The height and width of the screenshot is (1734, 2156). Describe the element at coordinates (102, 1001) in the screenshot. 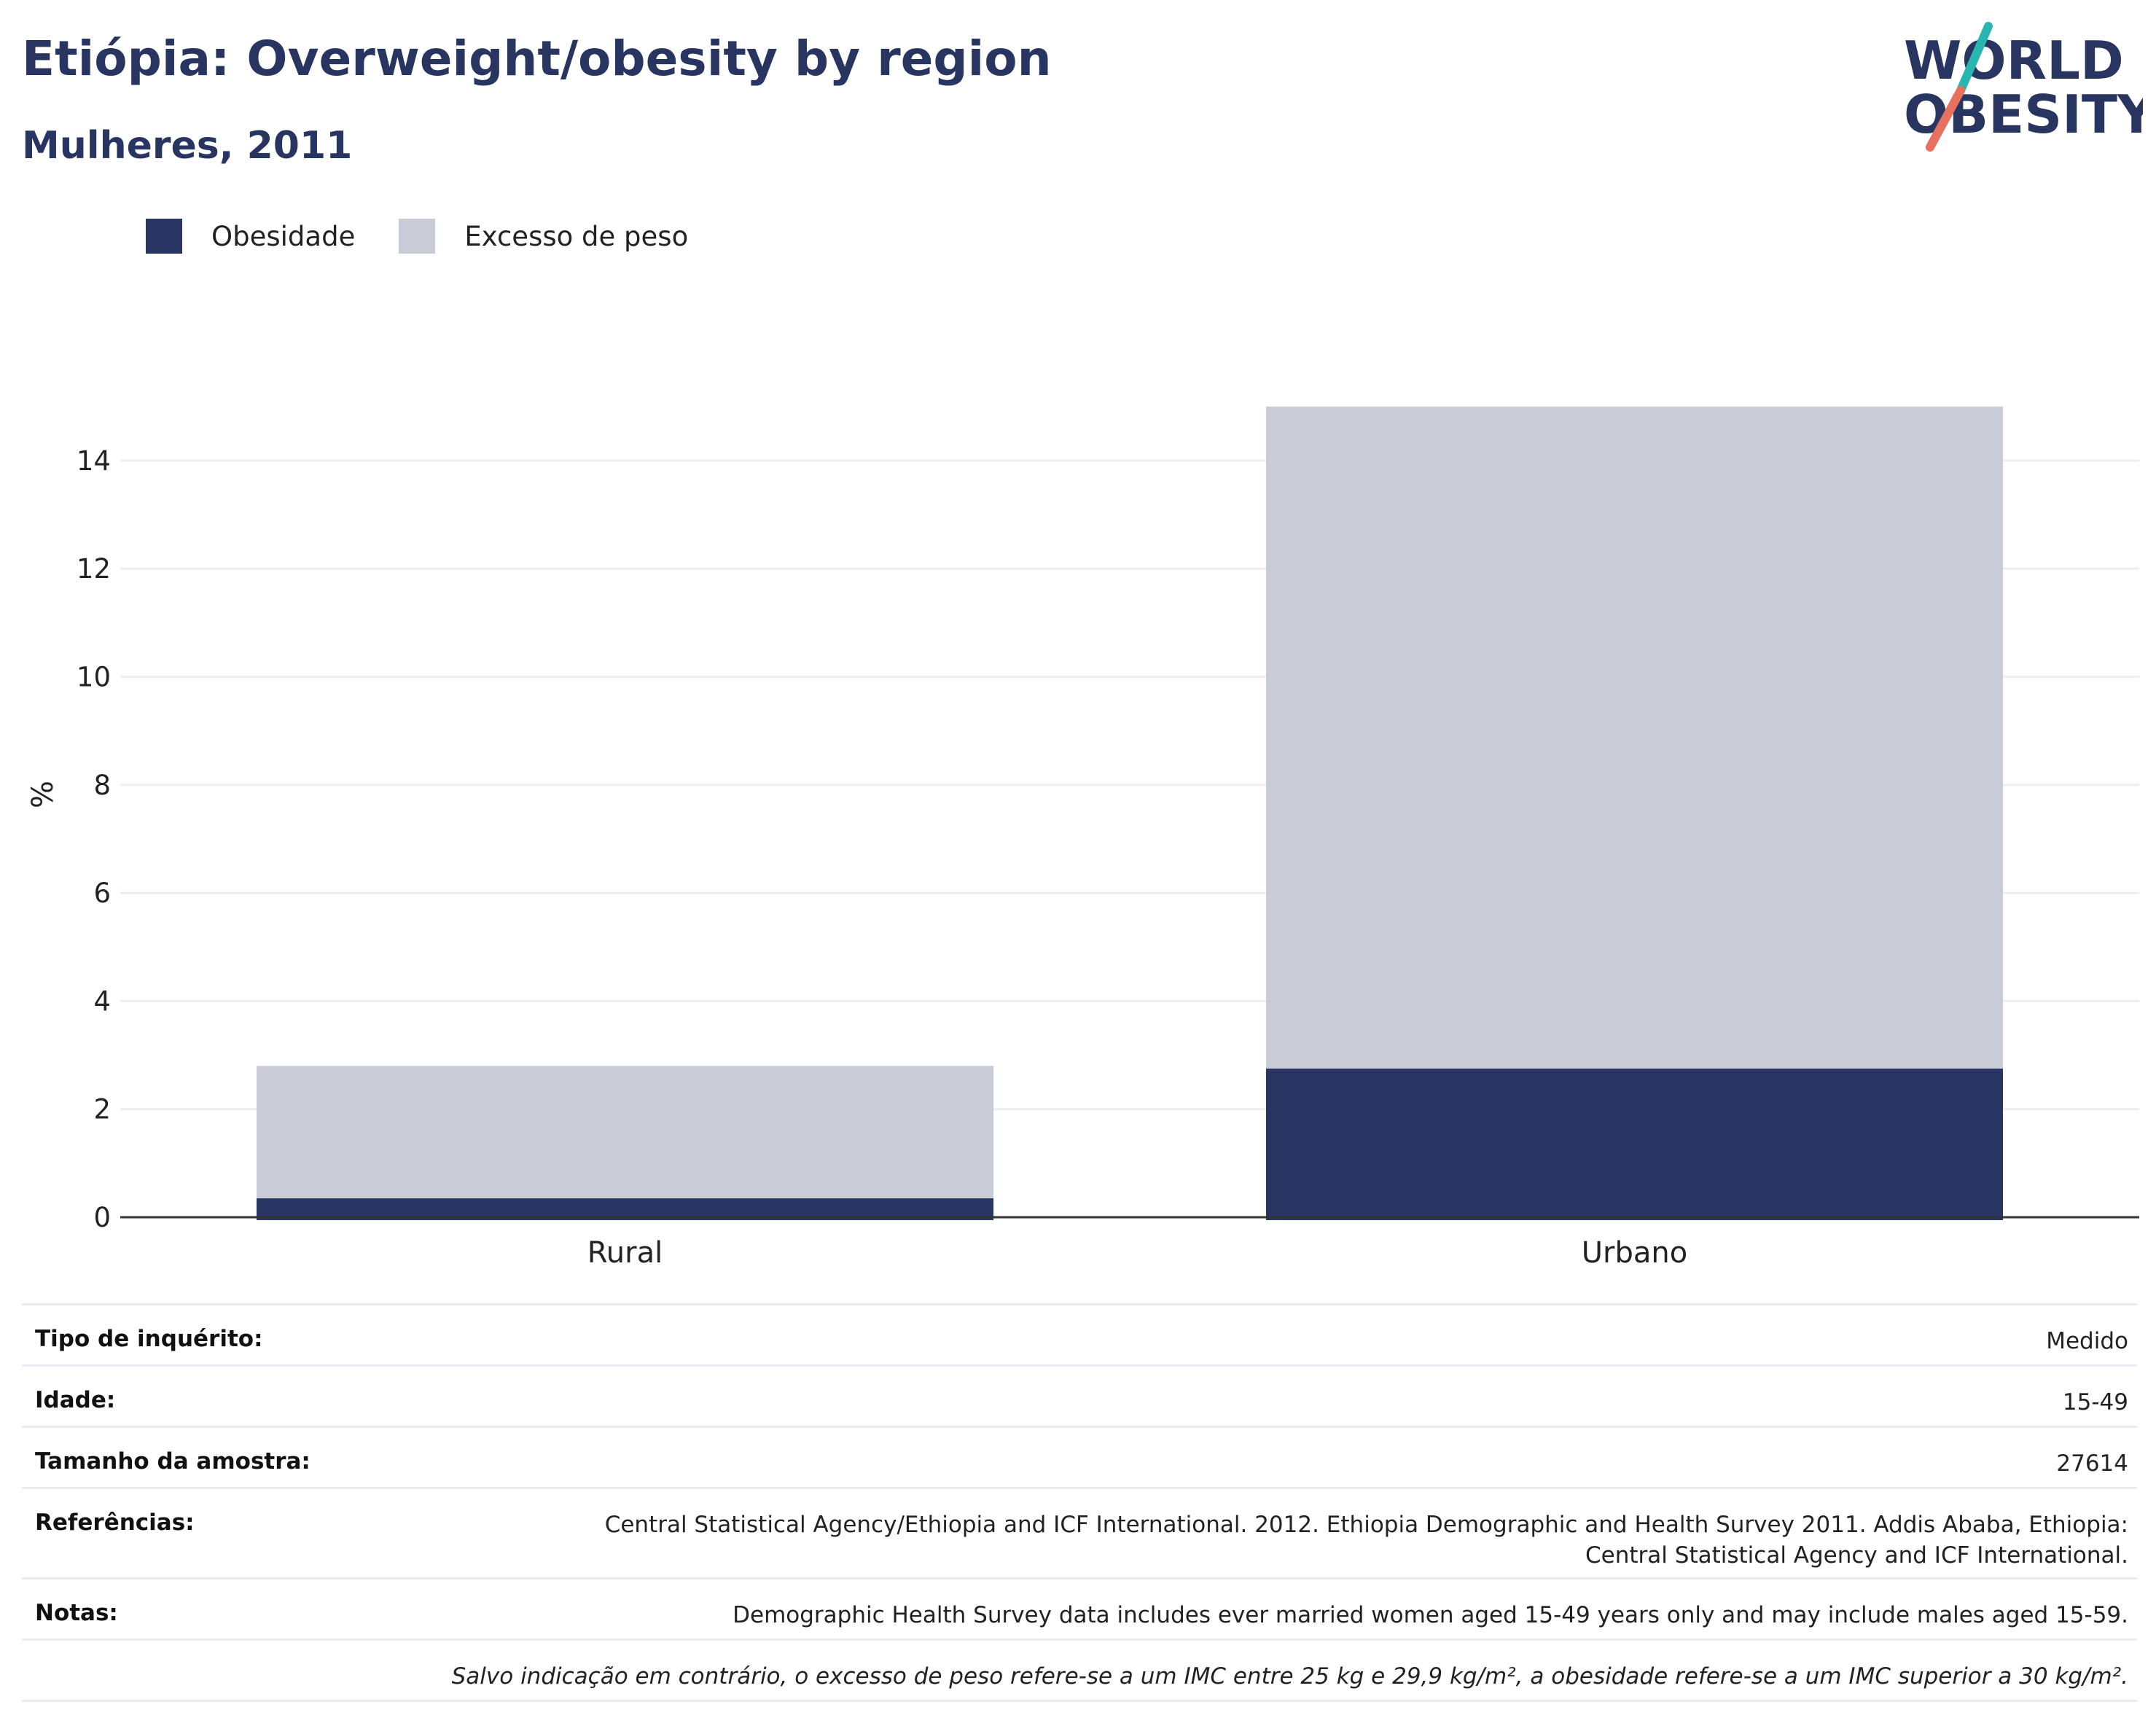

I see `y-tick-label: 4` at that location.